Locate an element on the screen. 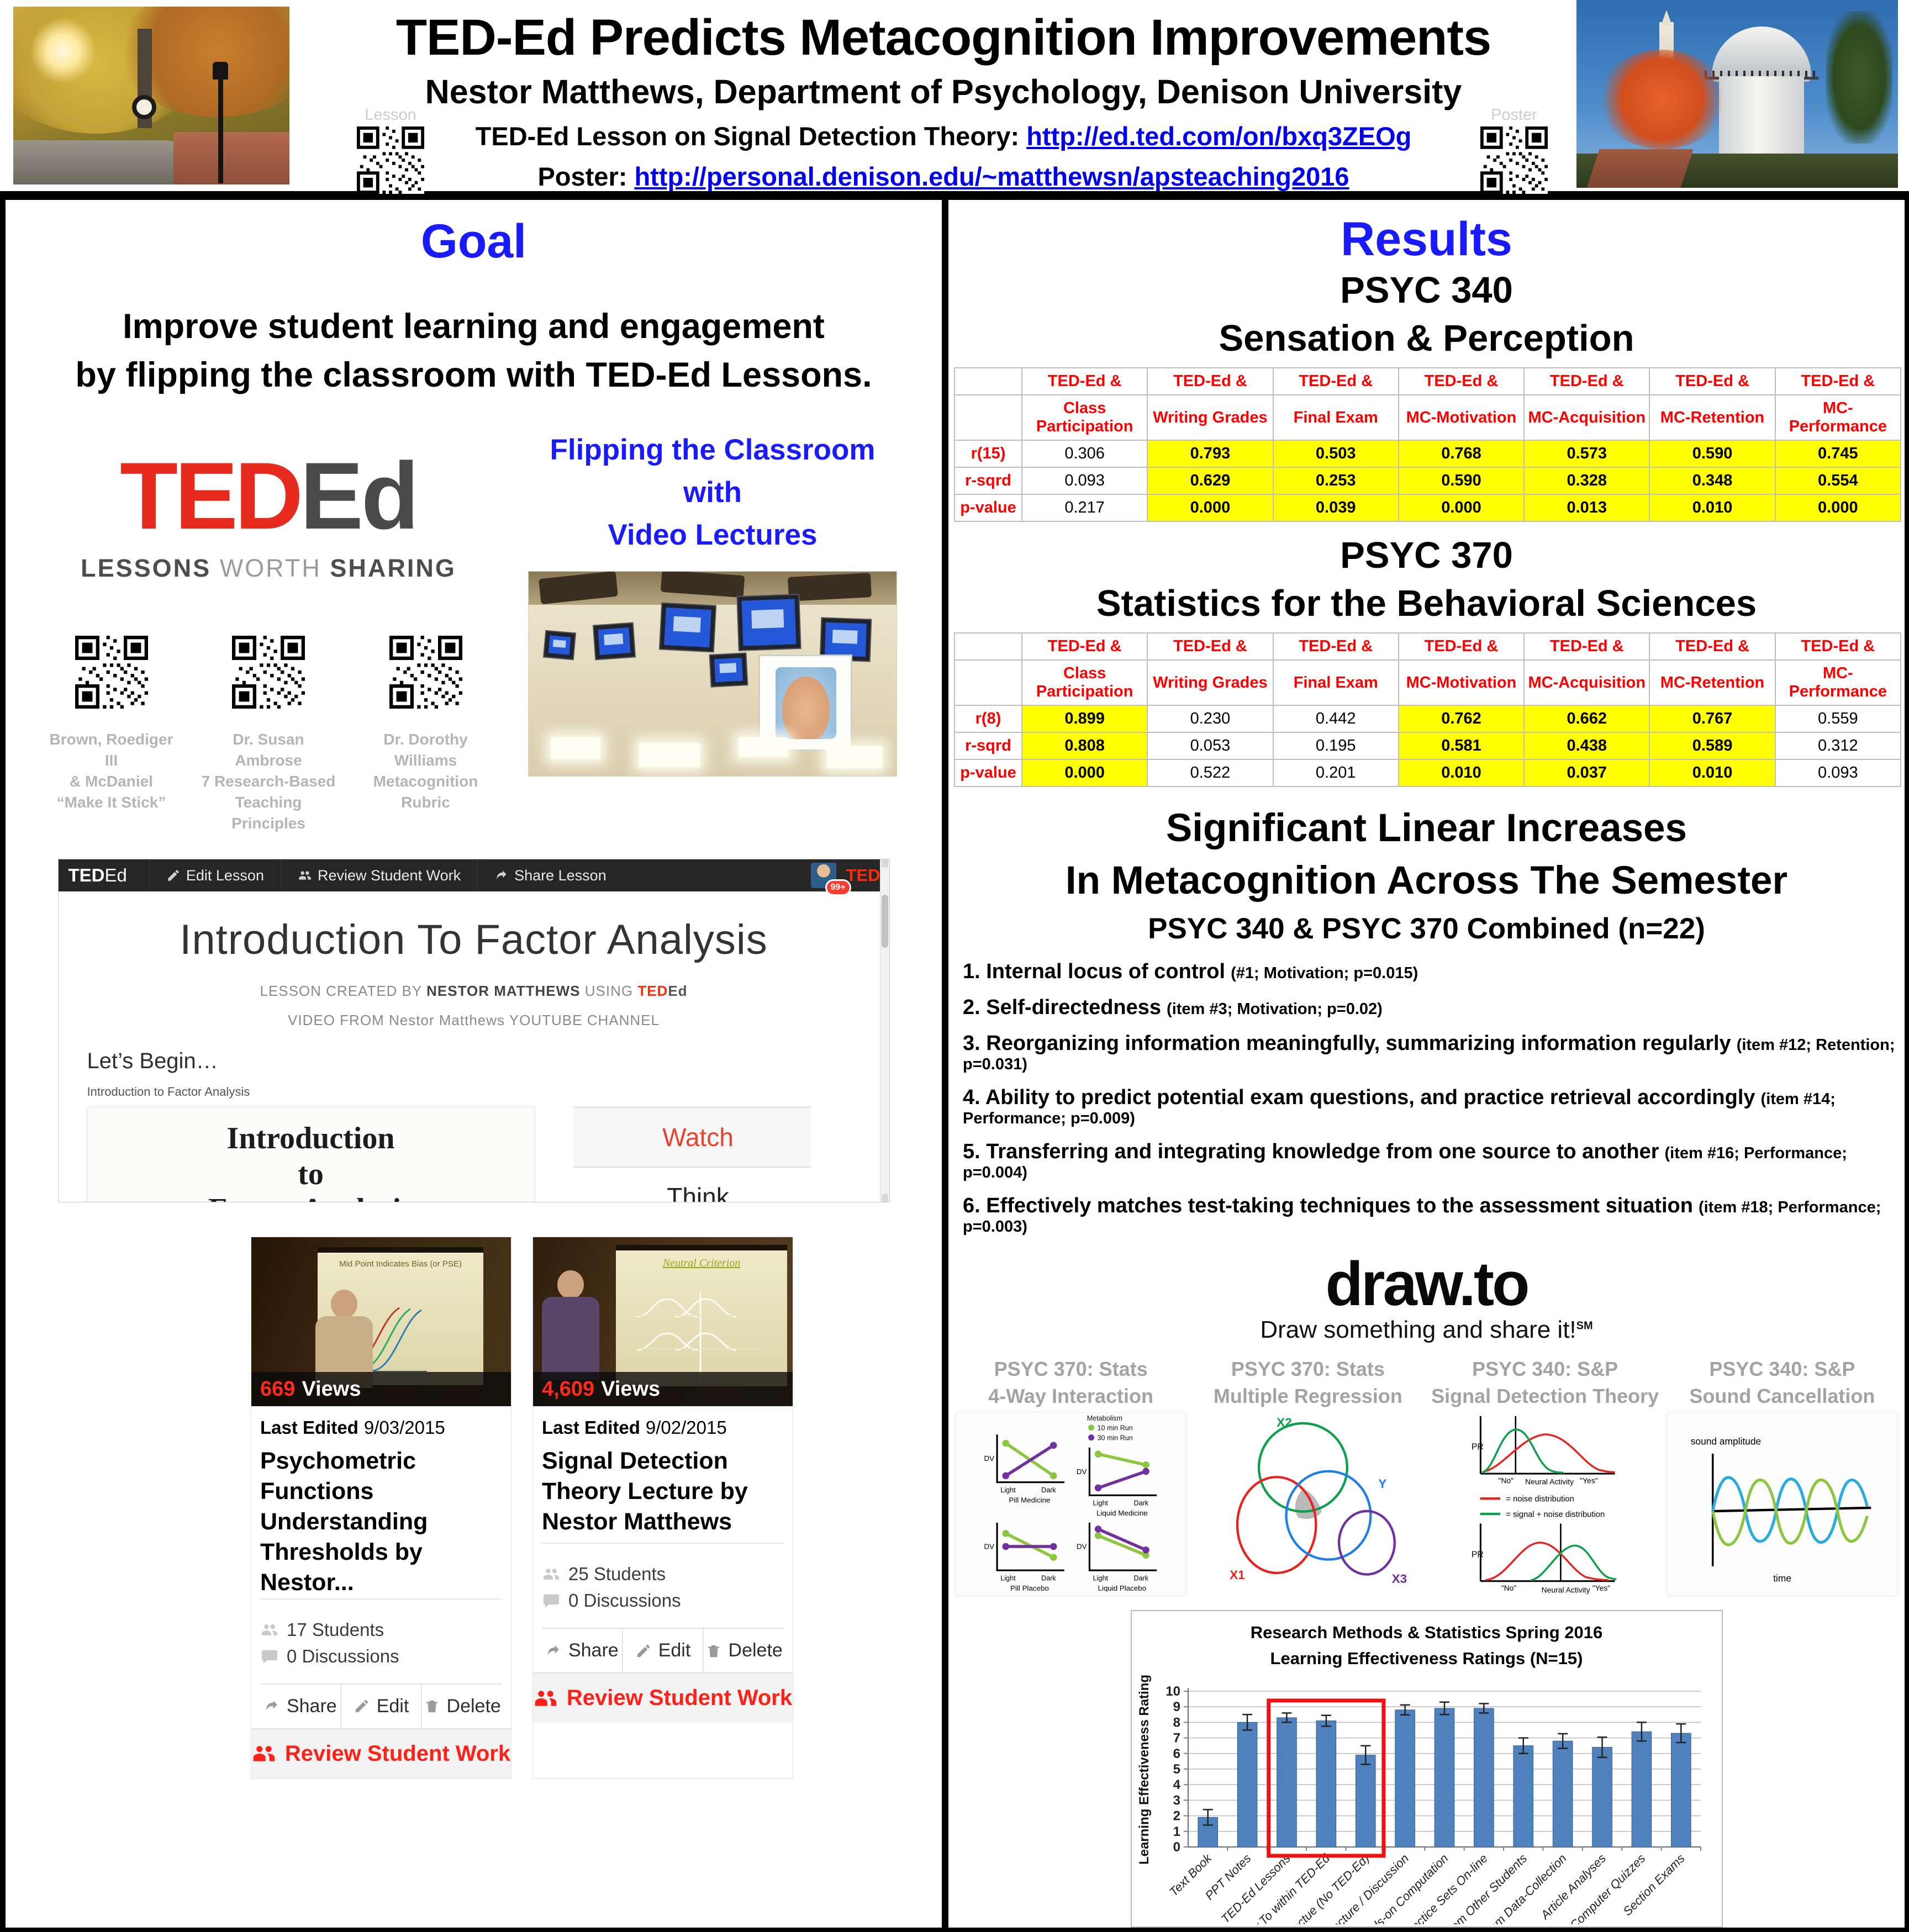 The height and width of the screenshot is (1932, 1909). people-icon is located at coordinates (305, 875).